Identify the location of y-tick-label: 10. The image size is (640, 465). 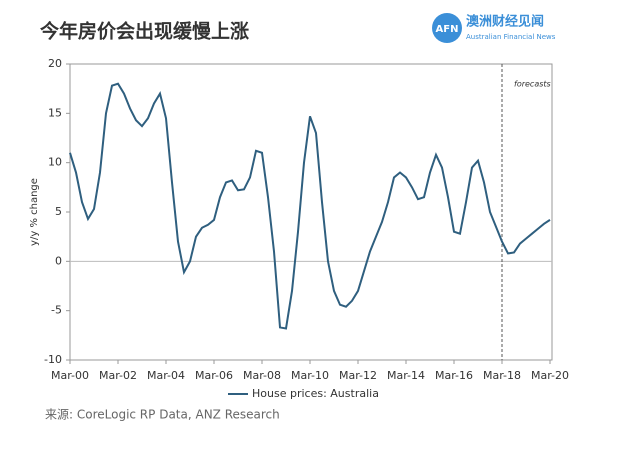
(55, 162).